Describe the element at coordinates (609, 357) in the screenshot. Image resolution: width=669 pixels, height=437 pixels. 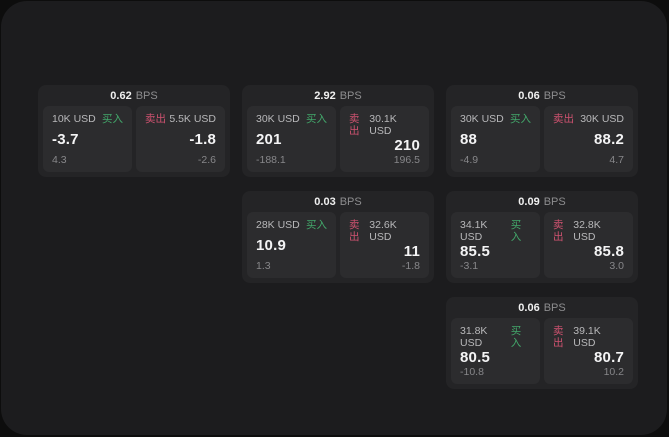
I see `sell-price-value: 80.7` at that location.